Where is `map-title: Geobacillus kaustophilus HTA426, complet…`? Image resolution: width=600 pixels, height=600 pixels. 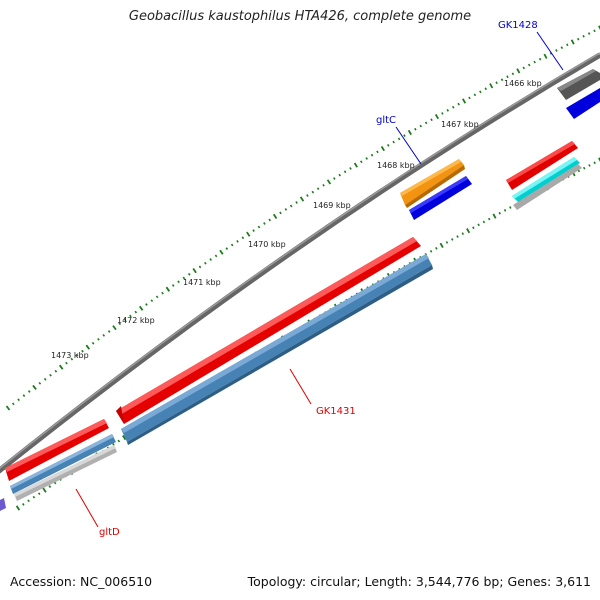 map-title: Geobacillus kaustophilus HTA426, complet… is located at coordinates (300, 16).